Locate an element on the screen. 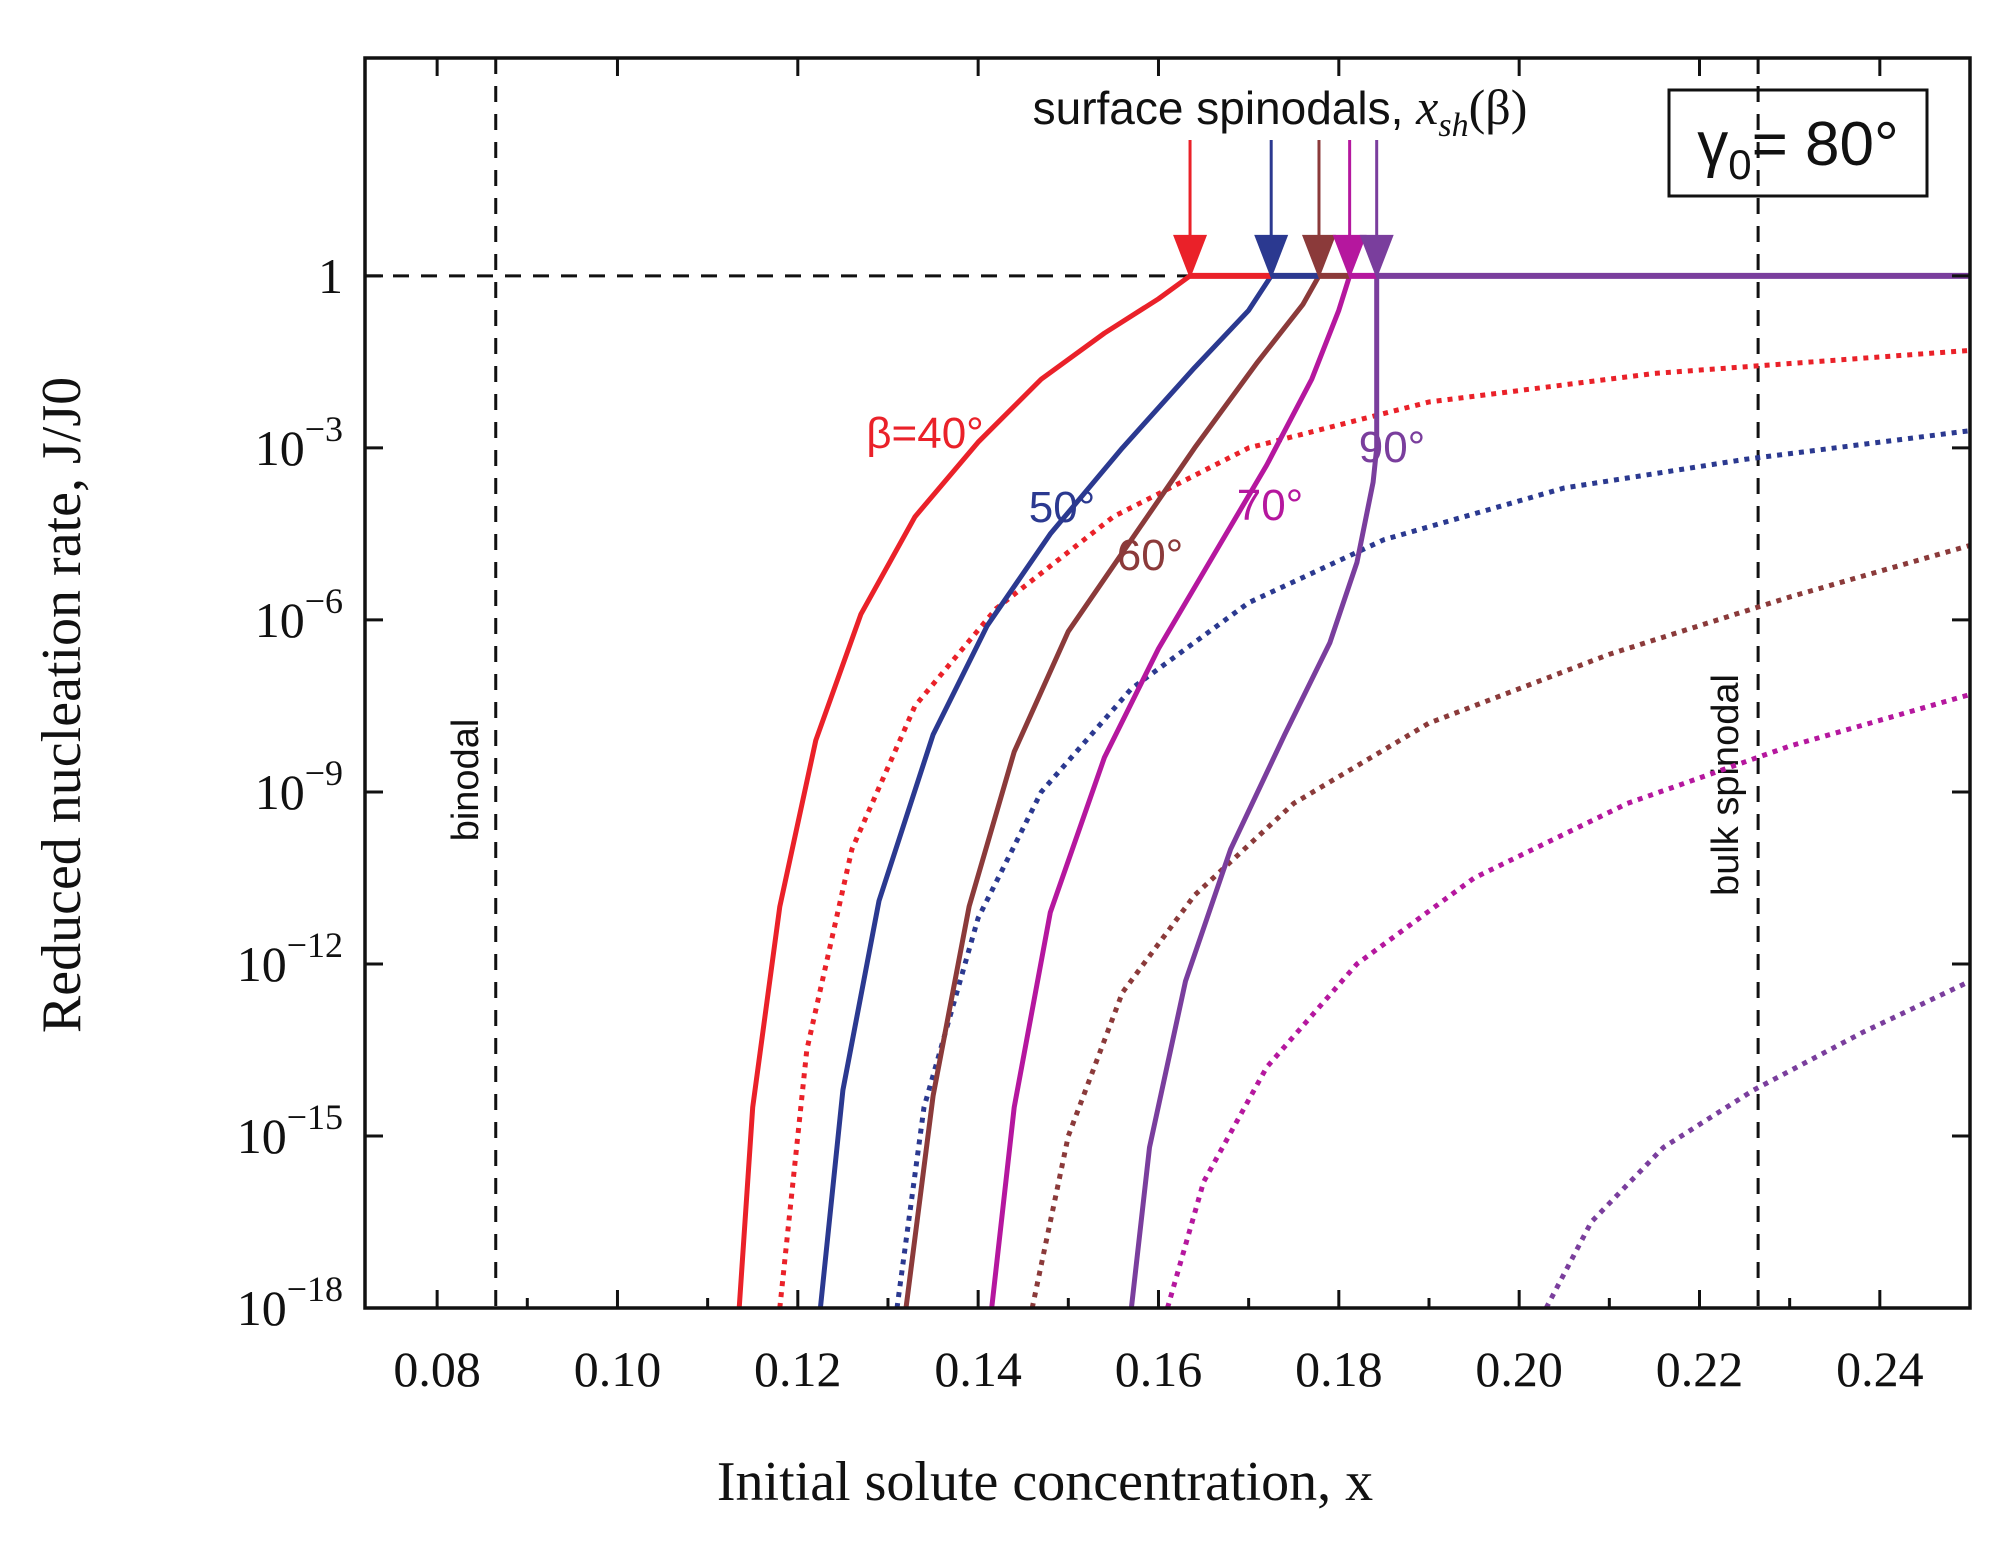 The height and width of the screenshot is (1551, 2015). curve-label-90: 90° is located at coordinates (1392, 447).